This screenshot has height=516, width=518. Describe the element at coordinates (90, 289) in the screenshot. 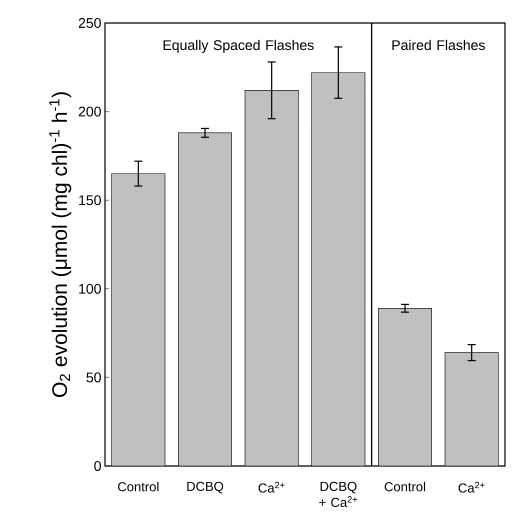

I see `y-tick-label: 100` at that location.